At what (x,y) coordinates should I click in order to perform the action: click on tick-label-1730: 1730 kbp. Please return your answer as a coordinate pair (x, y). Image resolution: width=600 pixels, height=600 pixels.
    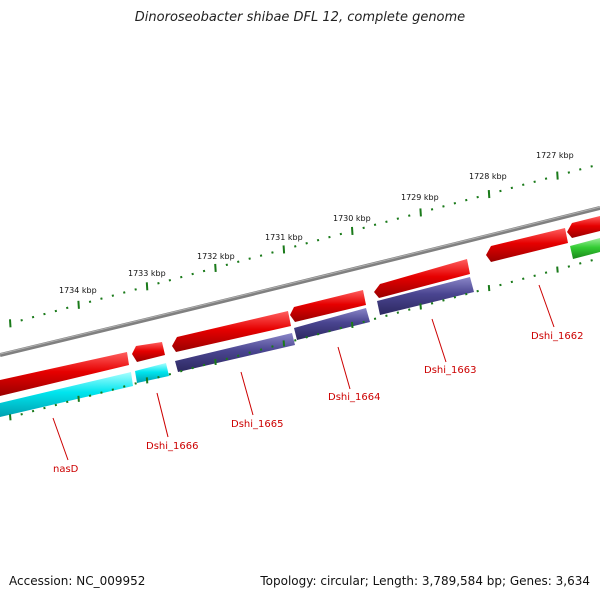
    Looking at the image, I should click on (352, 218).